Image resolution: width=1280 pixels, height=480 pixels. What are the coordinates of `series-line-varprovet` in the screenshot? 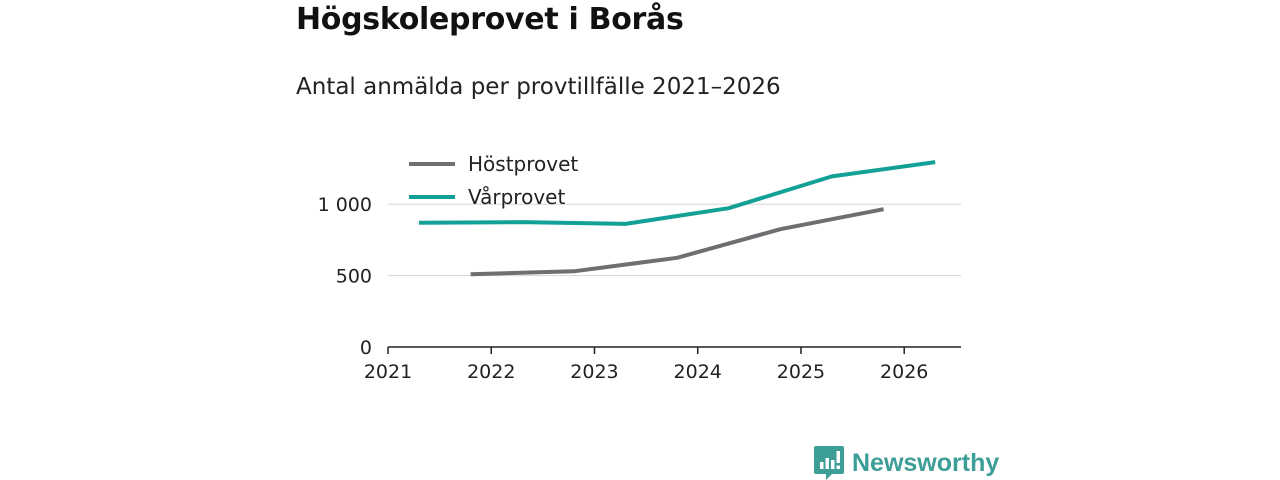 It's located at (677, 193).